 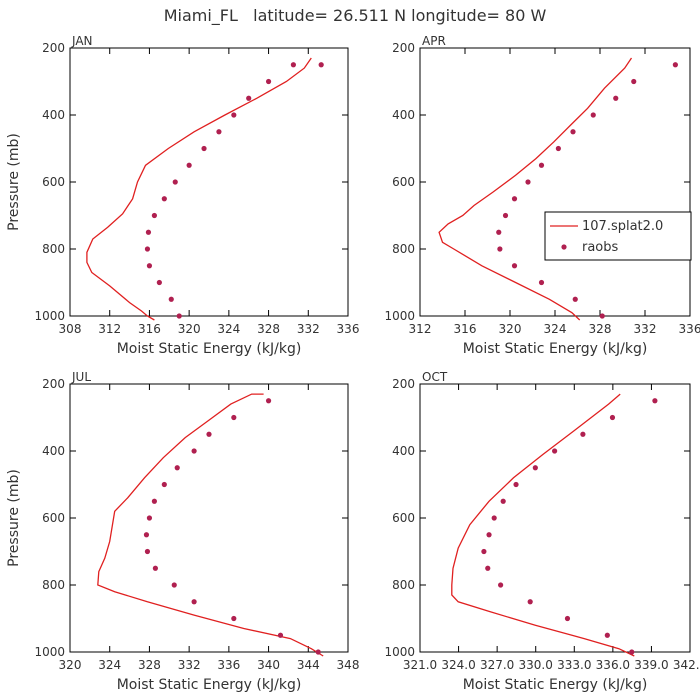 I want to click on legend: 107.splat2.0 raobs, so click(x=618, y=236).